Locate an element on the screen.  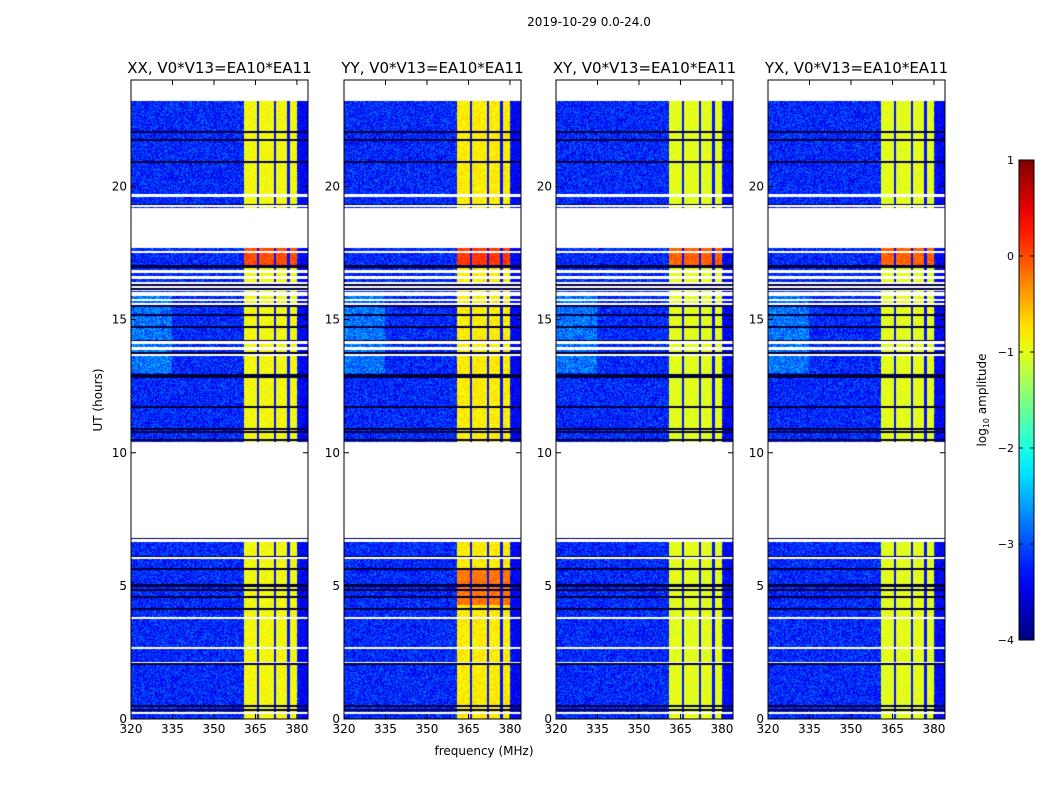
y-axis-label: UT (hours) is located at coordinates (98, 399).